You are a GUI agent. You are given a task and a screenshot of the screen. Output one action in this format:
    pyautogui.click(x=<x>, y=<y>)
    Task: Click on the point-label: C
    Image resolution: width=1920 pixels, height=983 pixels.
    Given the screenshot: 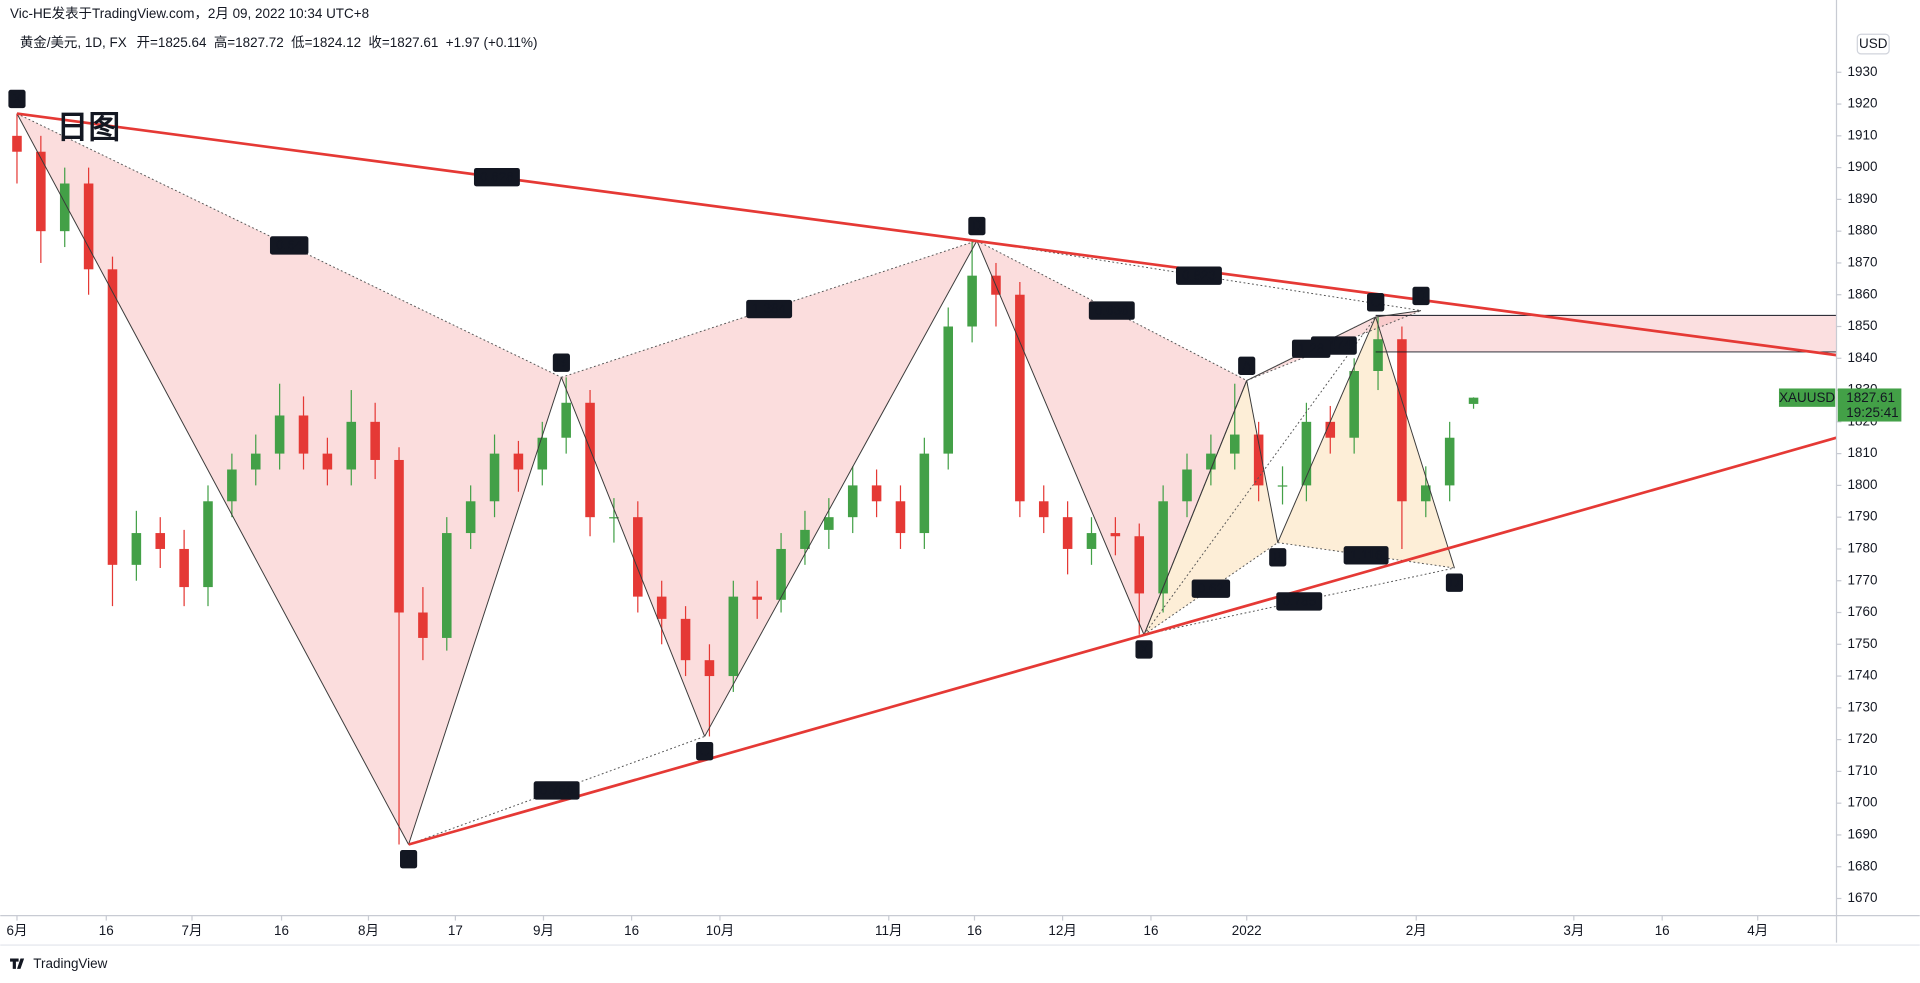 What is the action you would take?
    pyautogui.click(x=705, y=750)
    